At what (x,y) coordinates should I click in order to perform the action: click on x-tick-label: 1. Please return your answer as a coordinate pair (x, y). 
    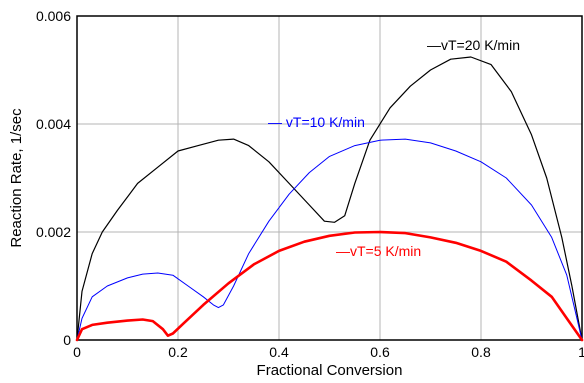
    Looking at the image, I should click on (581, 352).